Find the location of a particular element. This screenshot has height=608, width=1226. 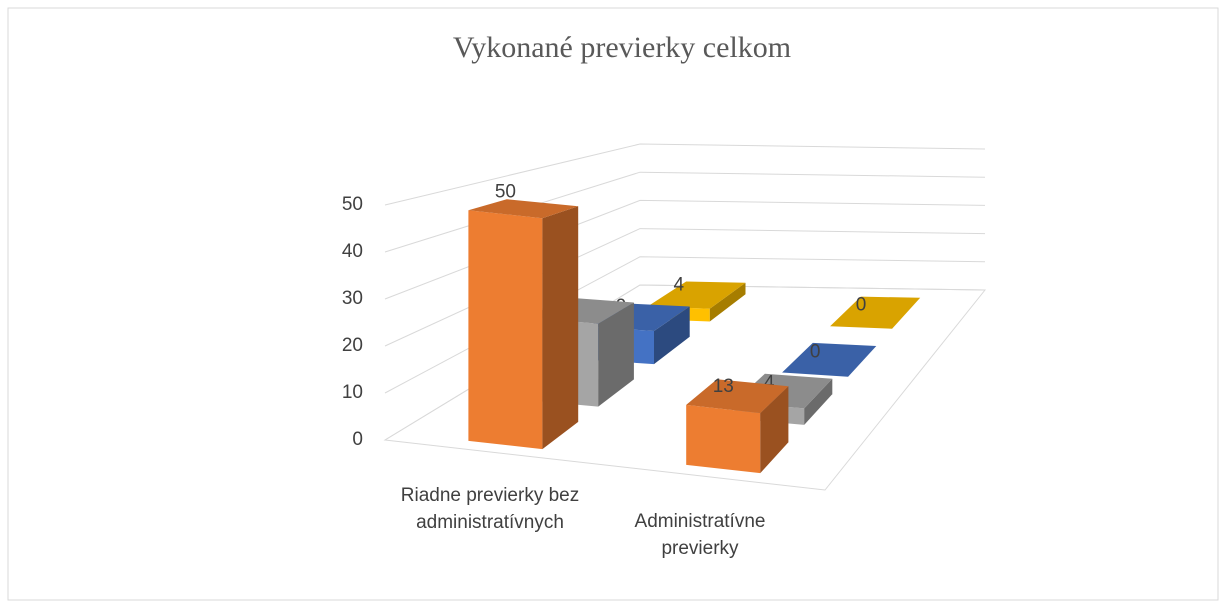

y-tick-label: 40 is located at coordinates (352, 251).